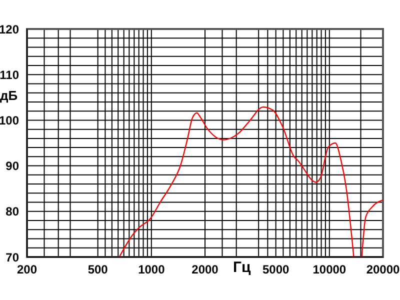 Image resolution: width=400 pixels, height=300 pixels. What do you see at coordinates (9, 95) in the screenshot?
I see `y-axis-title: дБ` at bounding box center [9, 95].